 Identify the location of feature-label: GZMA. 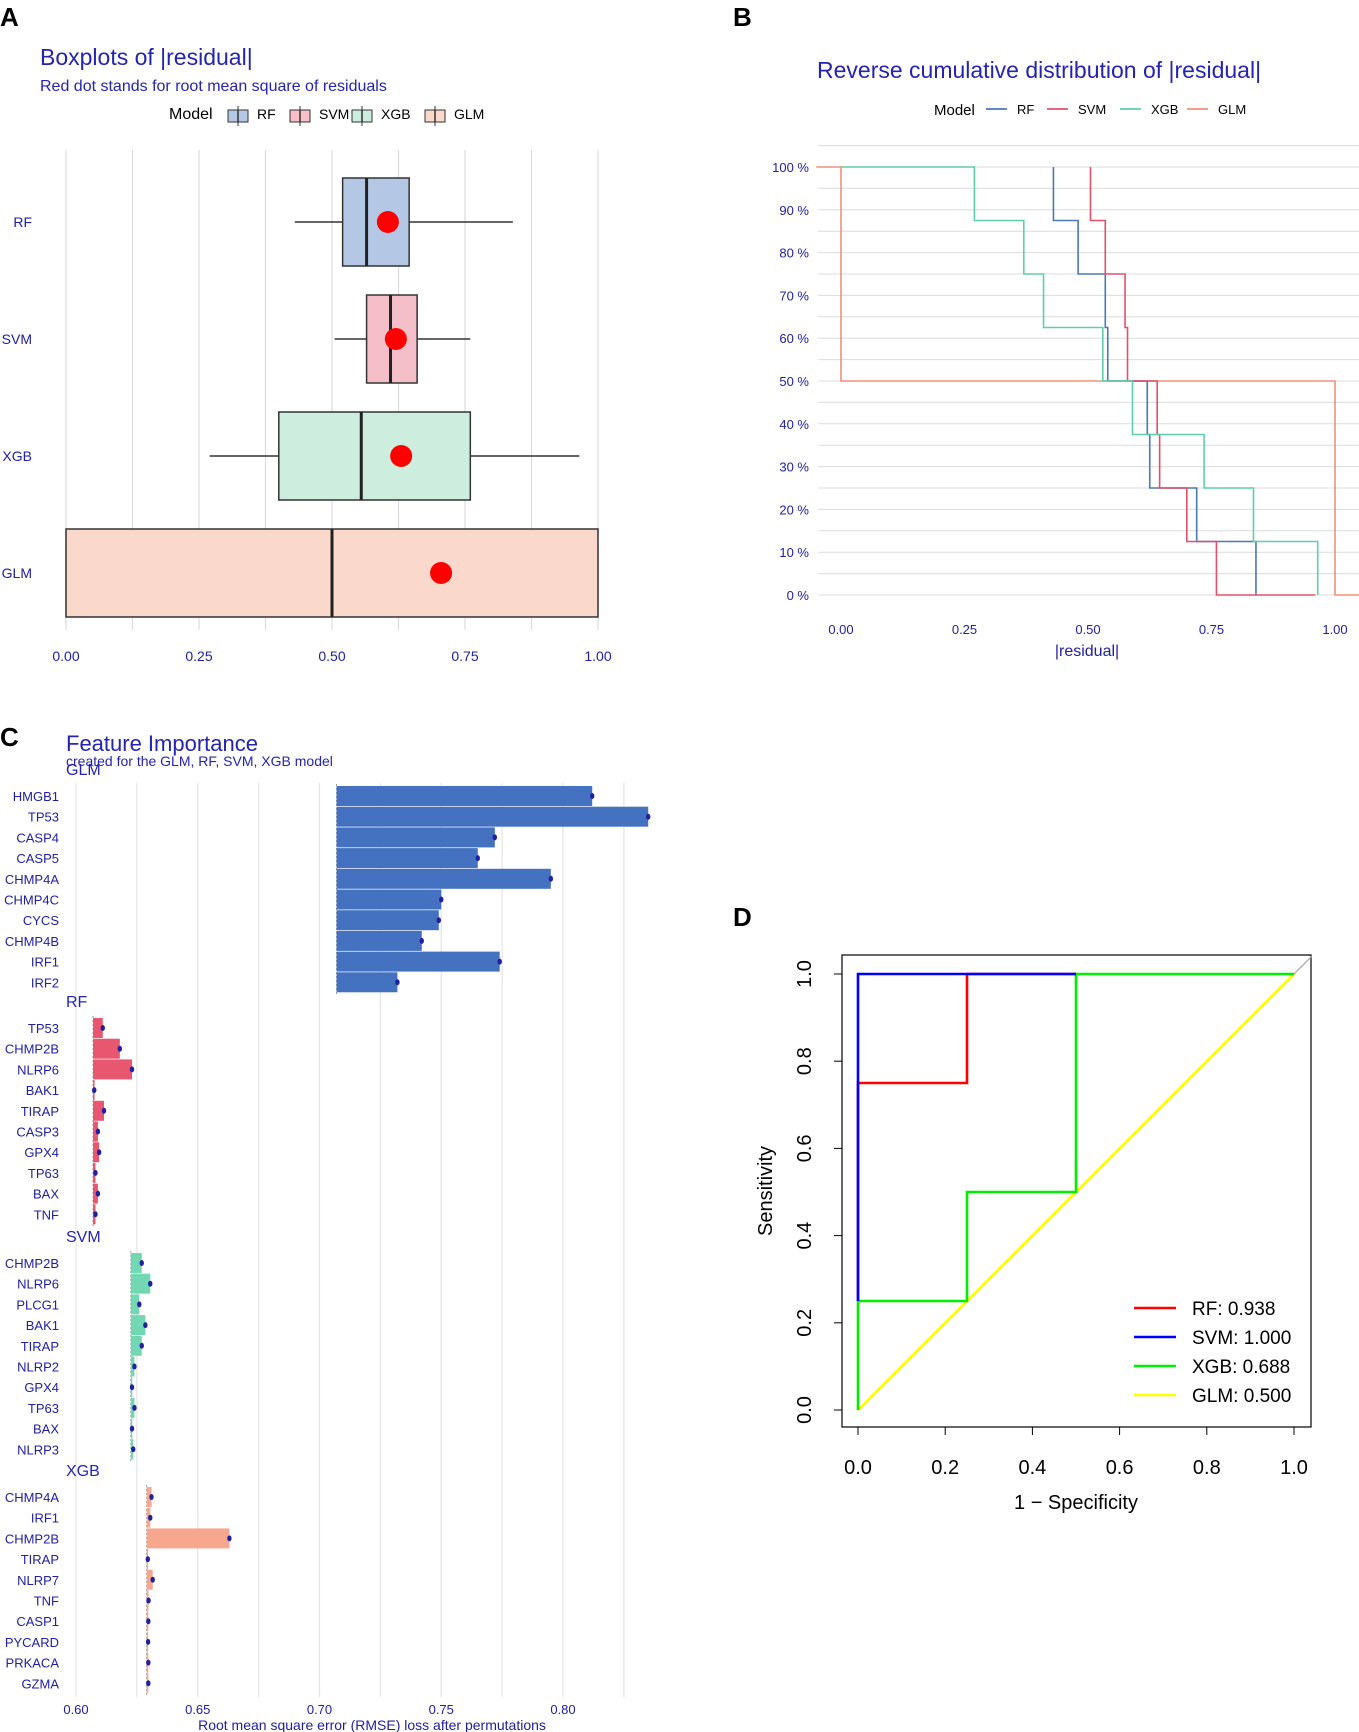
(40, 1683).